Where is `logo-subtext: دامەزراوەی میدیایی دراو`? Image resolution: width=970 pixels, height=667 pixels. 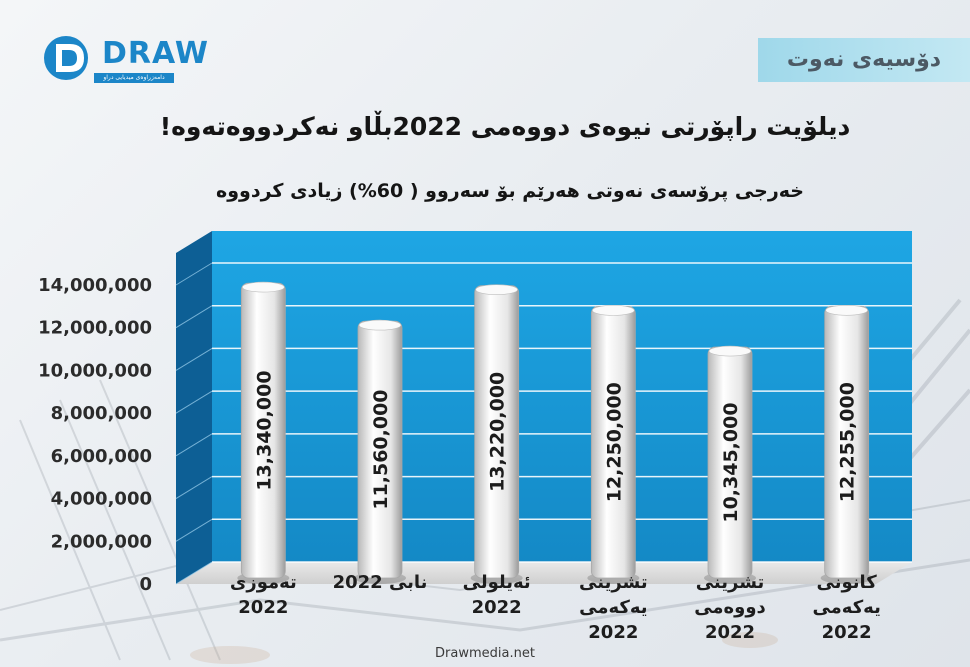
logo-subtext: دامەزراوەی میدیایی دراو is located at coordinates (134, 78).